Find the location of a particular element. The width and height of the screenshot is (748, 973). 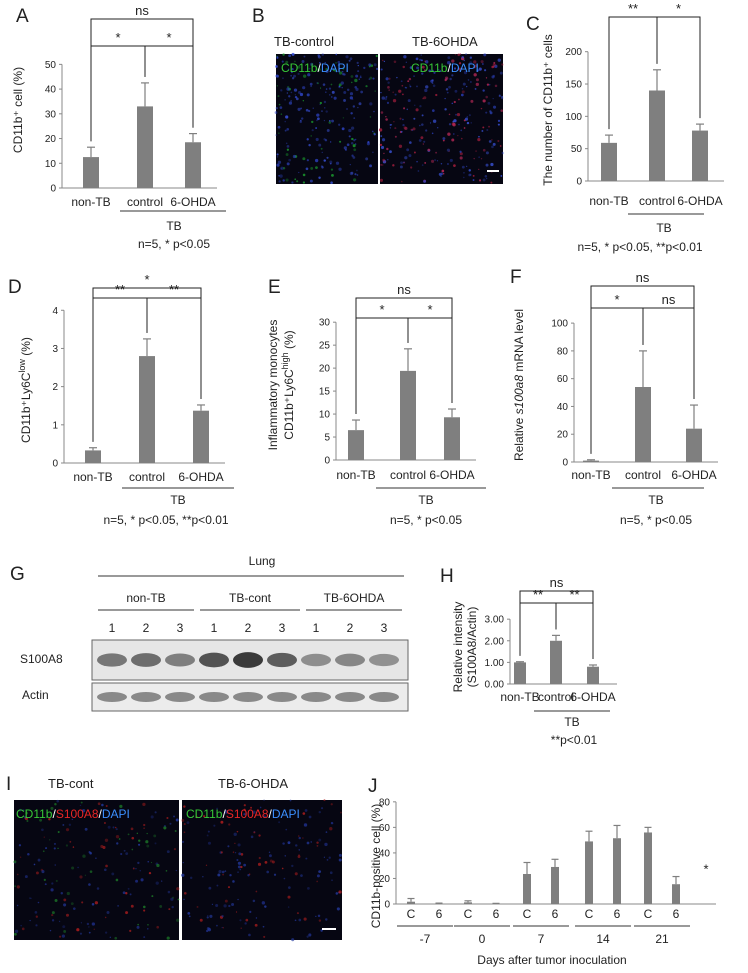

micro-b-title-1: TB-control is located at coordinates (304, 41).